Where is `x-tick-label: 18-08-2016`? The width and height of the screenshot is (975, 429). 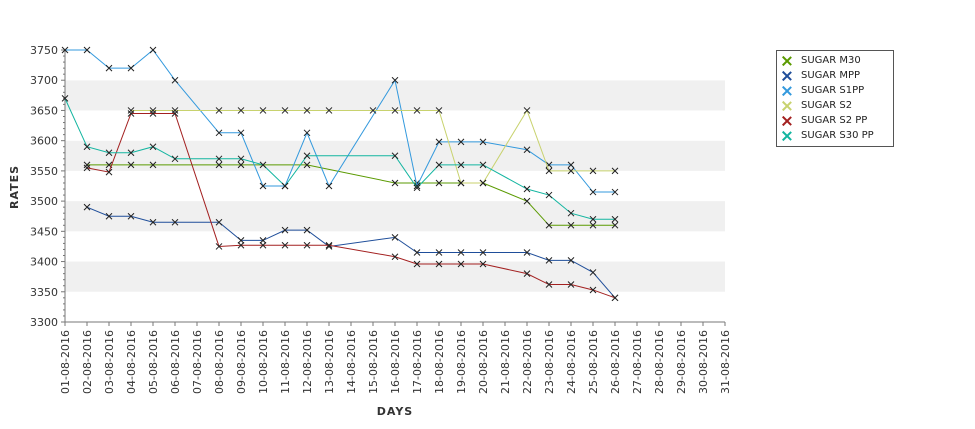
x-tick-label: 18-08-2016 is located at coordinates (439, 362).